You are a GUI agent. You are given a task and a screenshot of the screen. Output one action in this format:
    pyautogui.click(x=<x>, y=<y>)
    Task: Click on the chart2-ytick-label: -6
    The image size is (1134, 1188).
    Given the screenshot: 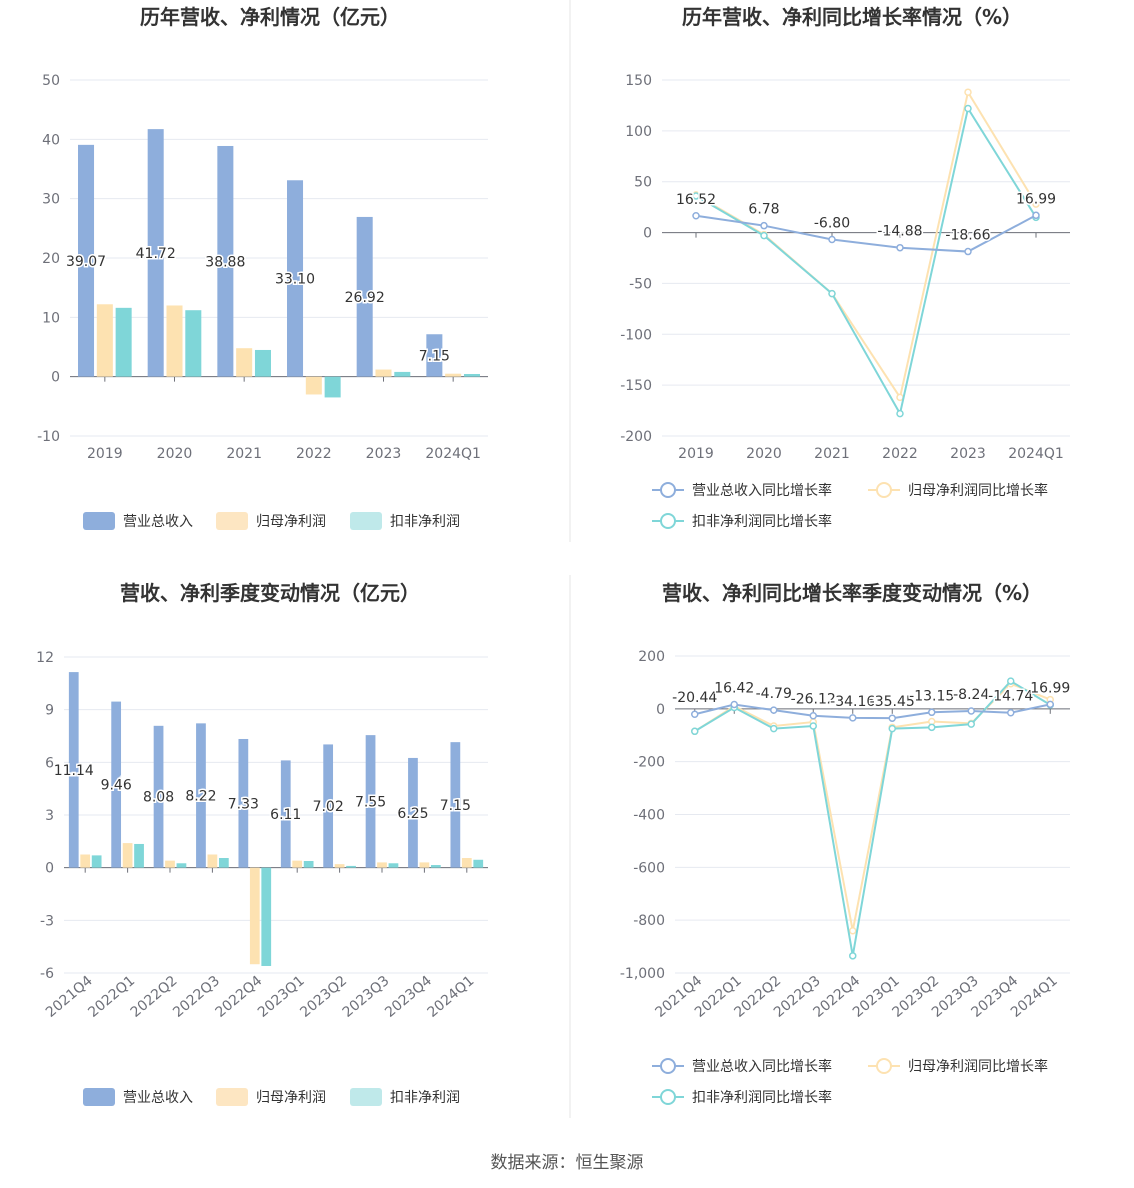 What is the action you would take?
    pyautogui.click(x=47, y=974)
    